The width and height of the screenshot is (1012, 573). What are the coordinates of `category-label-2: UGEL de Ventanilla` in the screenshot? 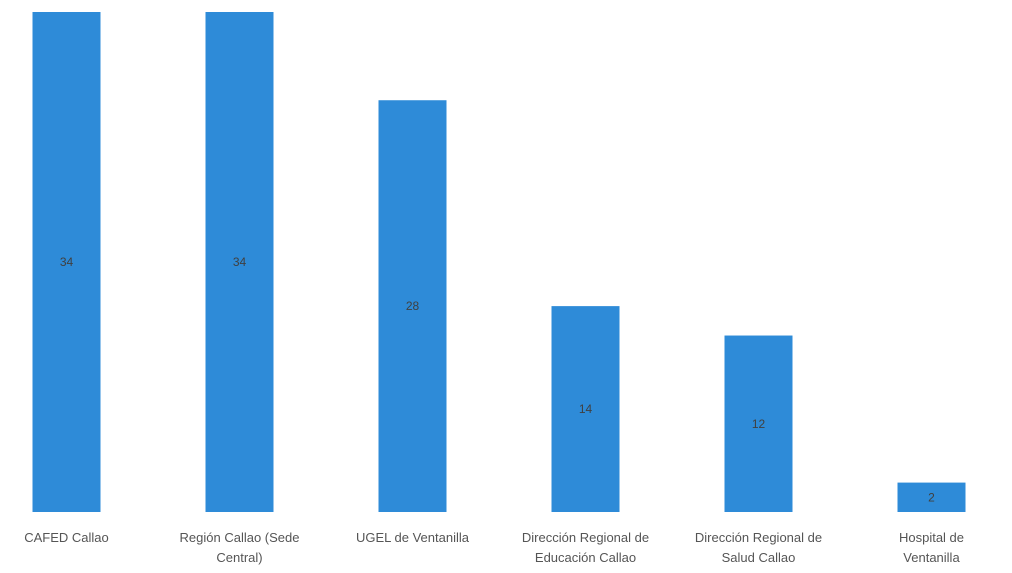 It's located at (413, 537).